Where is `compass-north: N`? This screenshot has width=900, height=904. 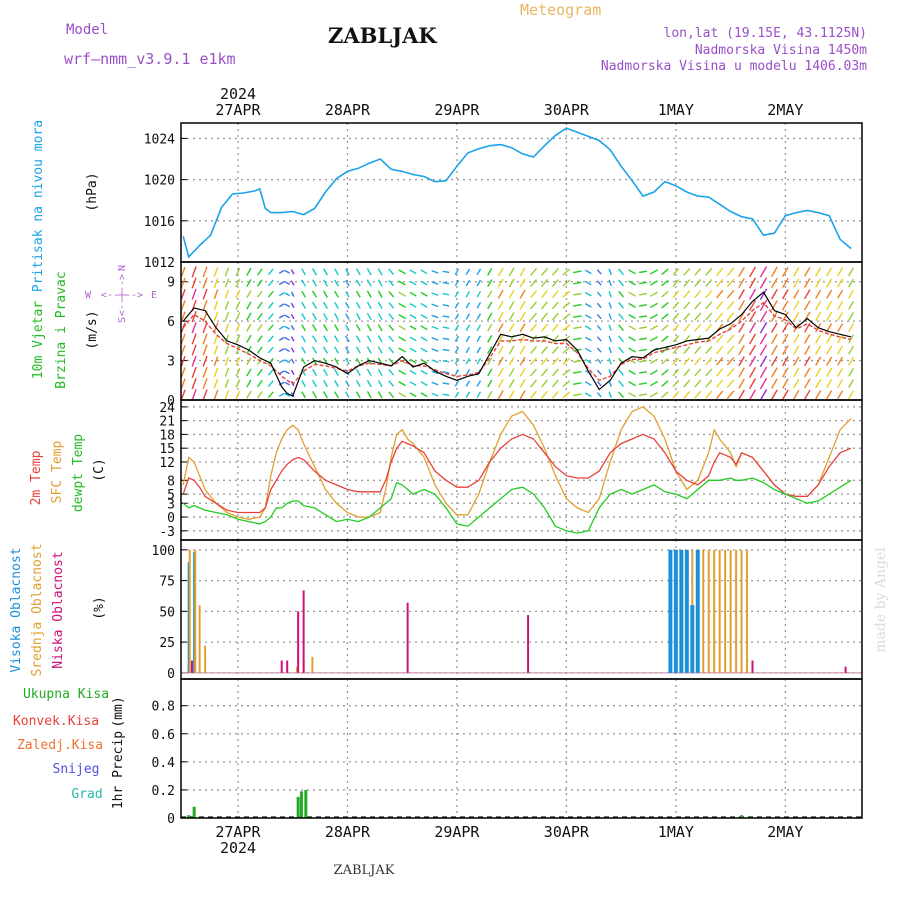
compass-north: N is located at coordinates (122, 268).